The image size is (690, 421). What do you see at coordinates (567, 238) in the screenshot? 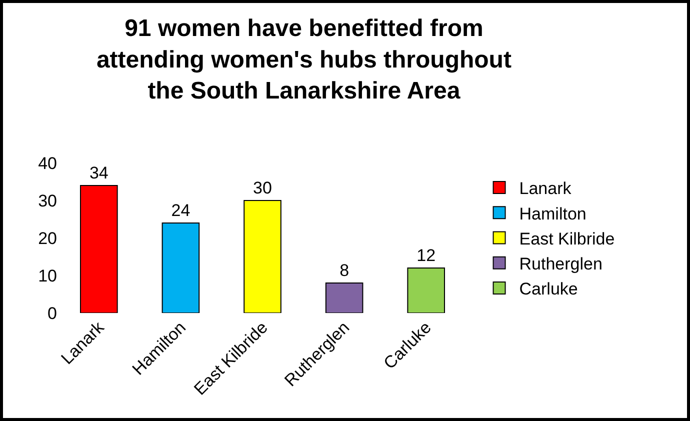
I see `legend-label: East Kilbride` at bounding box center [567, 238].